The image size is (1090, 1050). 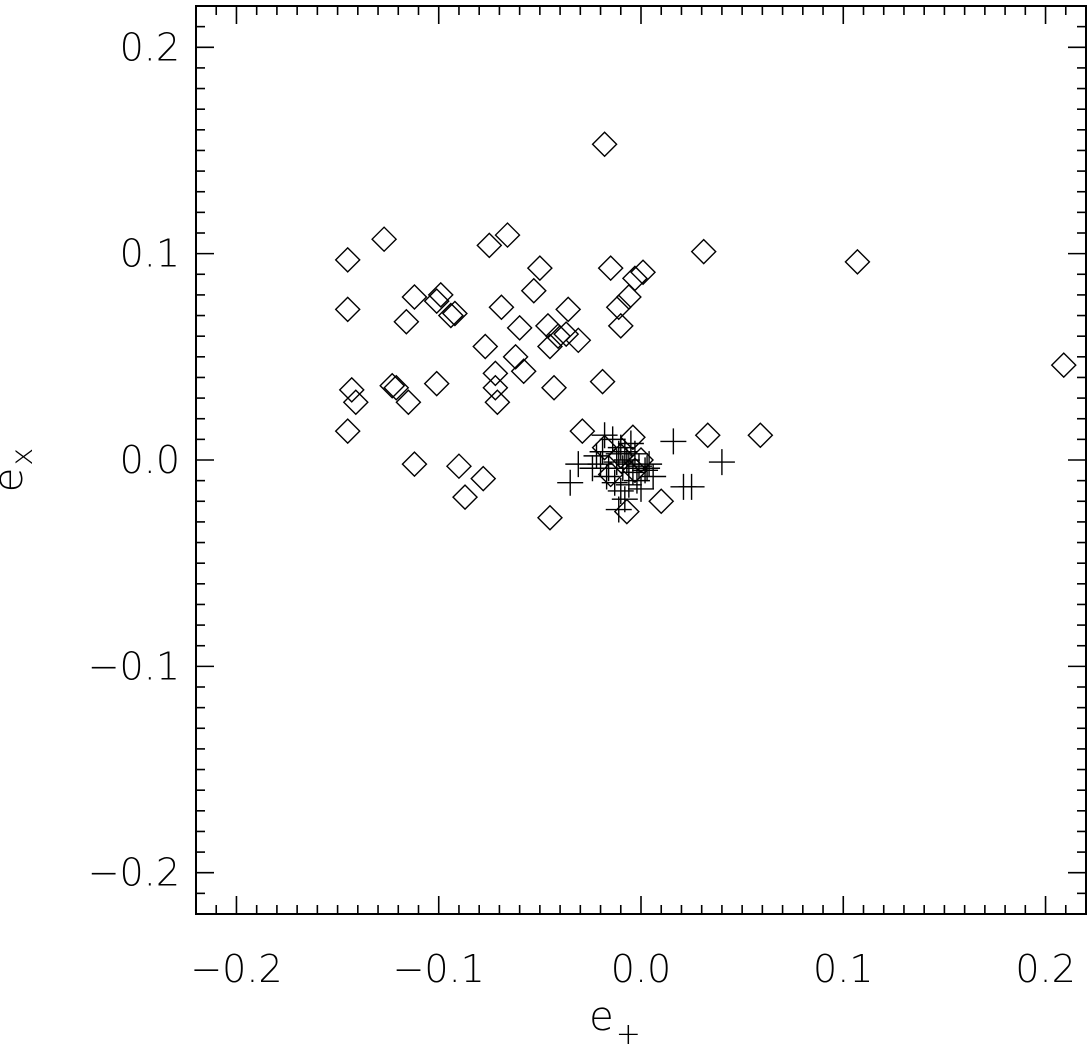 I want to click on y-tick-labels: −0.2 −0.1 0.0 0.1 0.2, so click(x=134, y=459).